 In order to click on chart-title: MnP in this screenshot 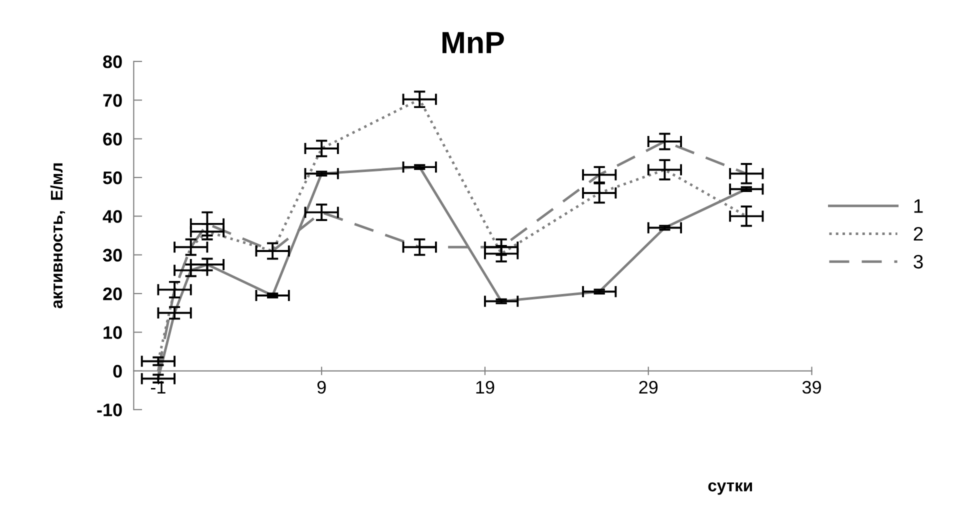, I will do `click(473, 43)`.